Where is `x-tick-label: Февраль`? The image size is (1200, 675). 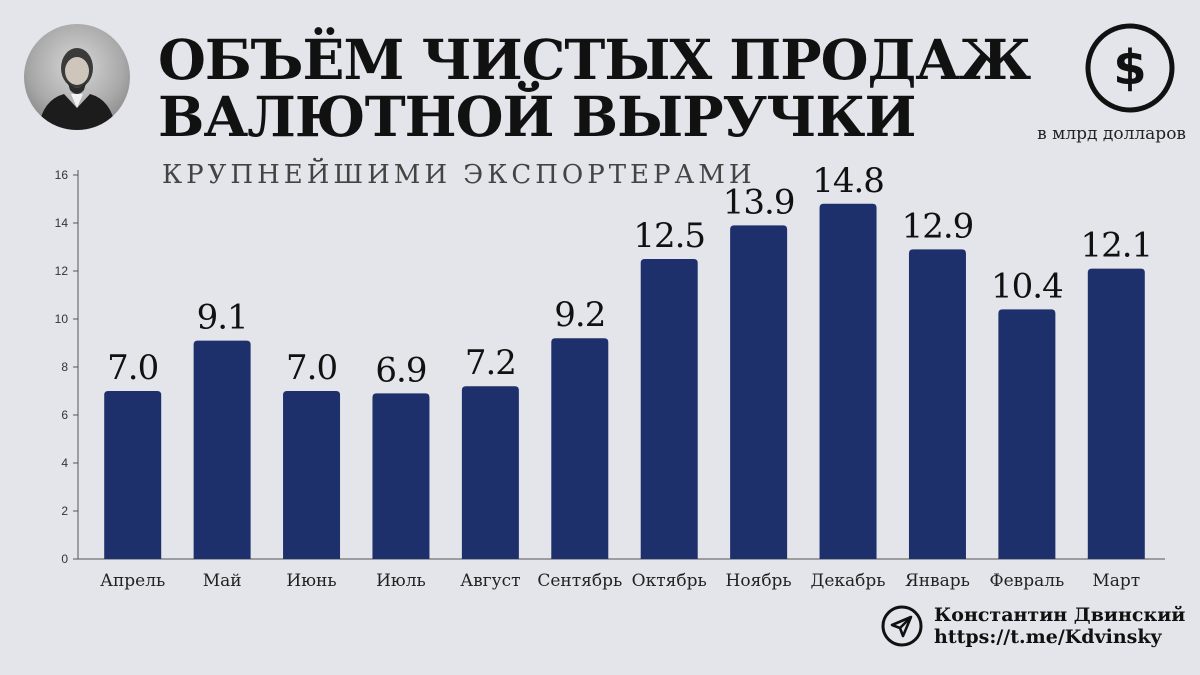 x-tick-label: Февраль is located at coordinates (1026, 581).